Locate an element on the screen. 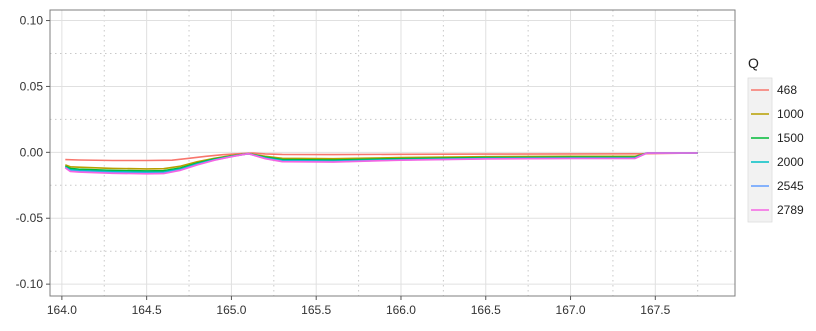  x-tick-label: 165.5 is located at coordinates (316, 310).